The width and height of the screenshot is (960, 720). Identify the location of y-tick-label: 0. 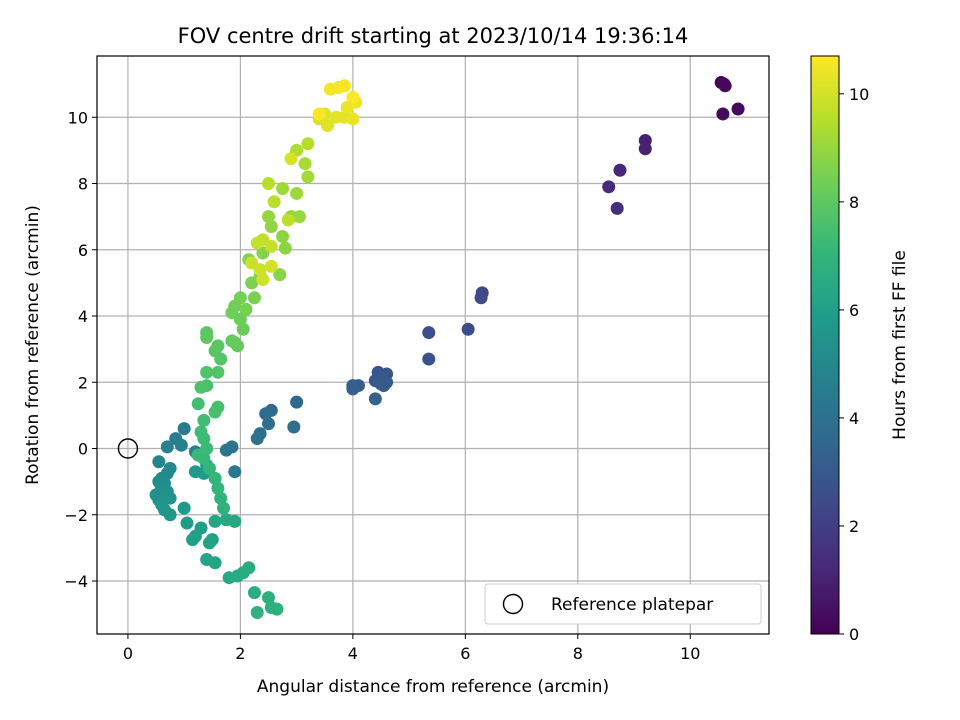
(83, 449).